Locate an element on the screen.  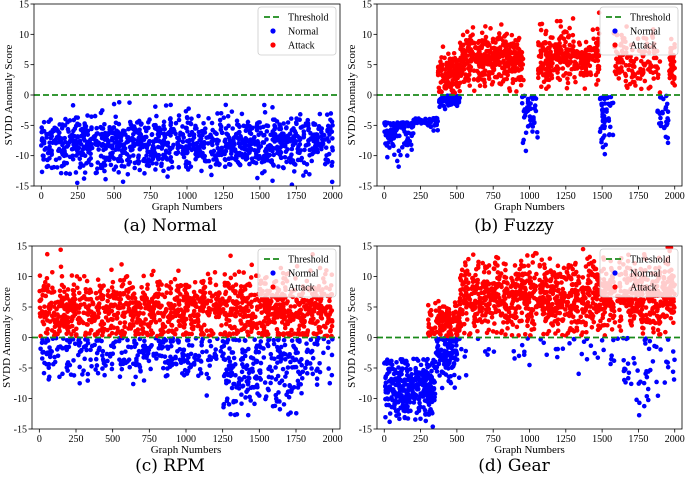
series-normal-b is located at coordinates (526, 131).